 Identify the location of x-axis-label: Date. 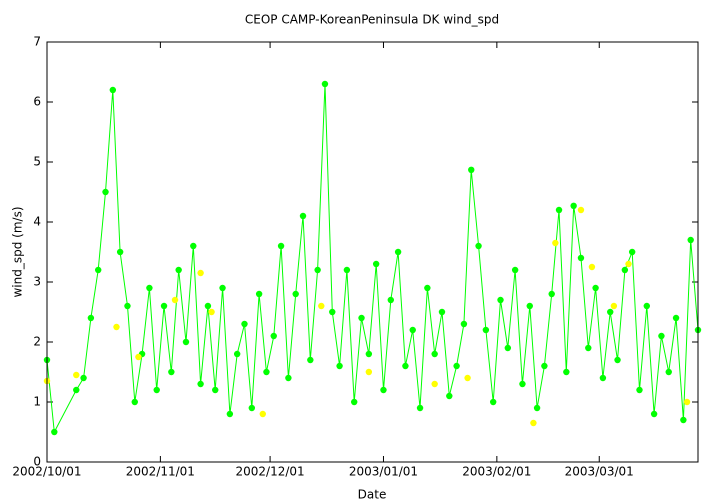
(372, 495).